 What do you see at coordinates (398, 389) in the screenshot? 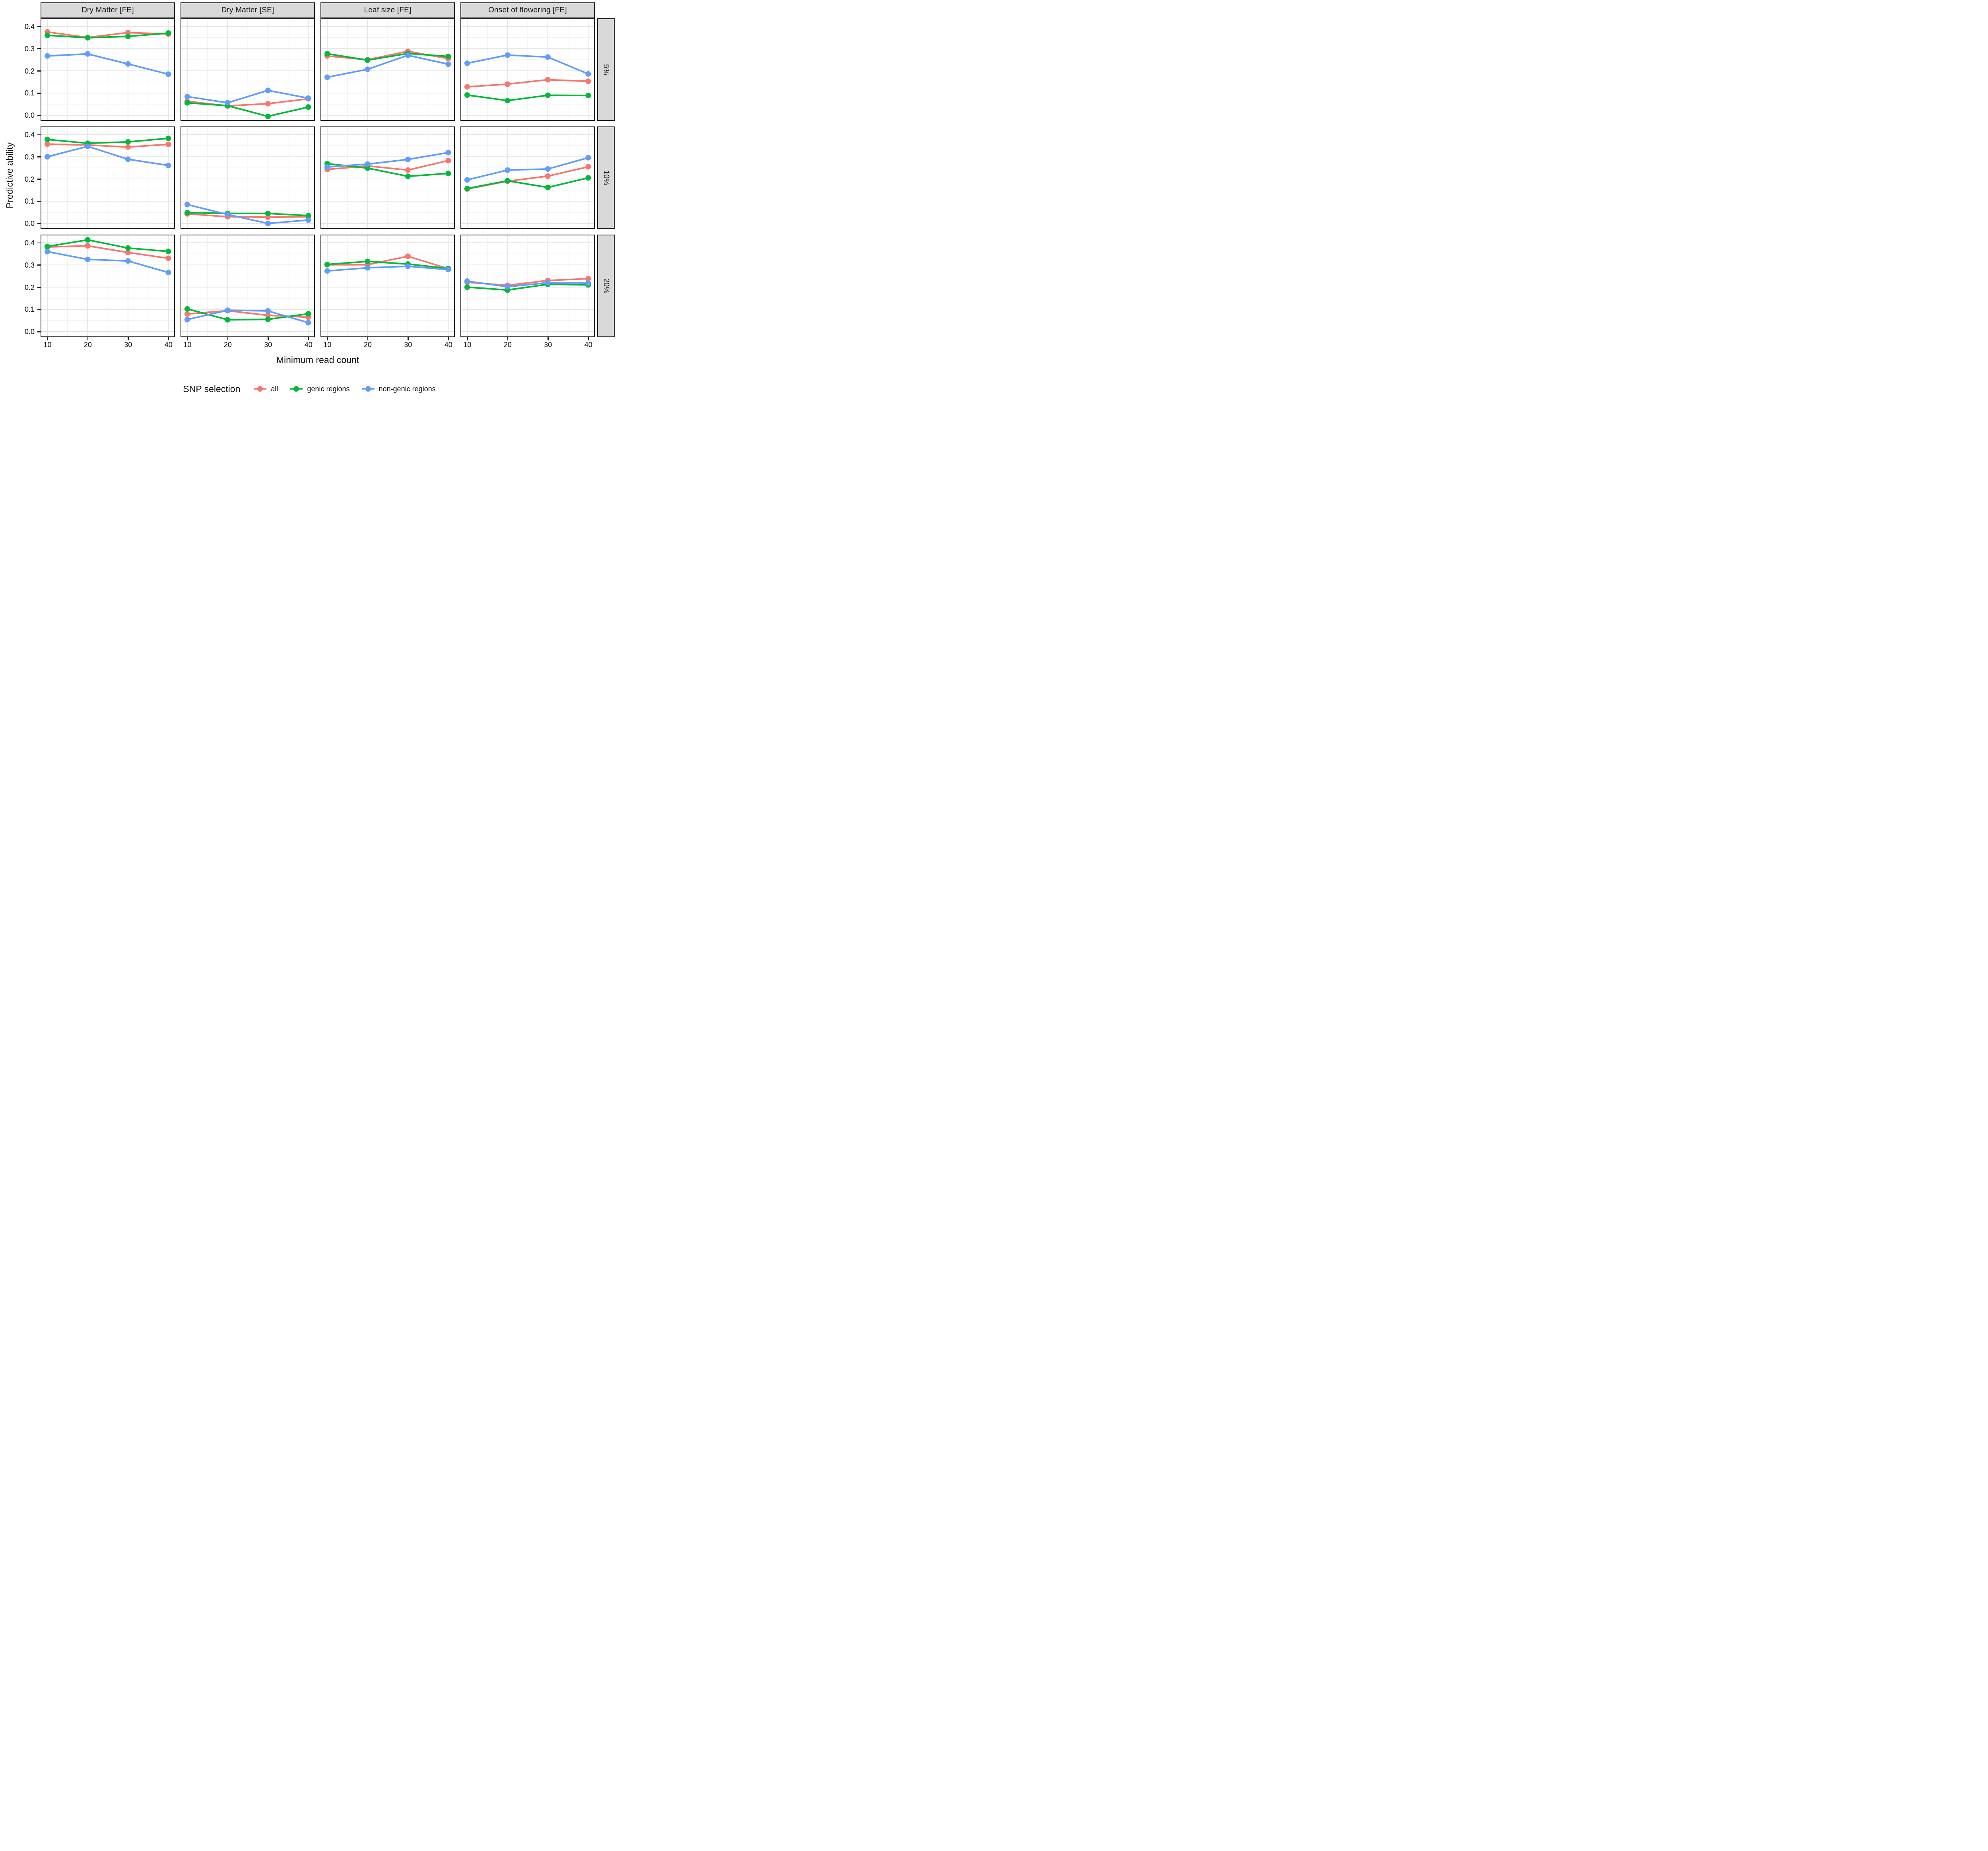
I see `legend-item-non-genic-regions: non-genic regions` at bounding box center [398, 389].